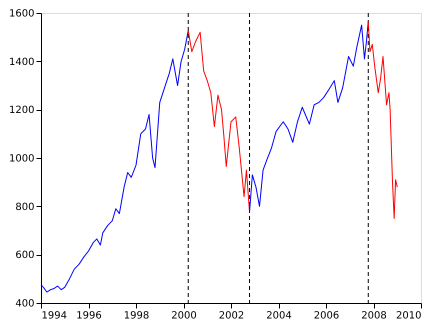  I want to click on x-tick-label: 2010, so click(409, 316).